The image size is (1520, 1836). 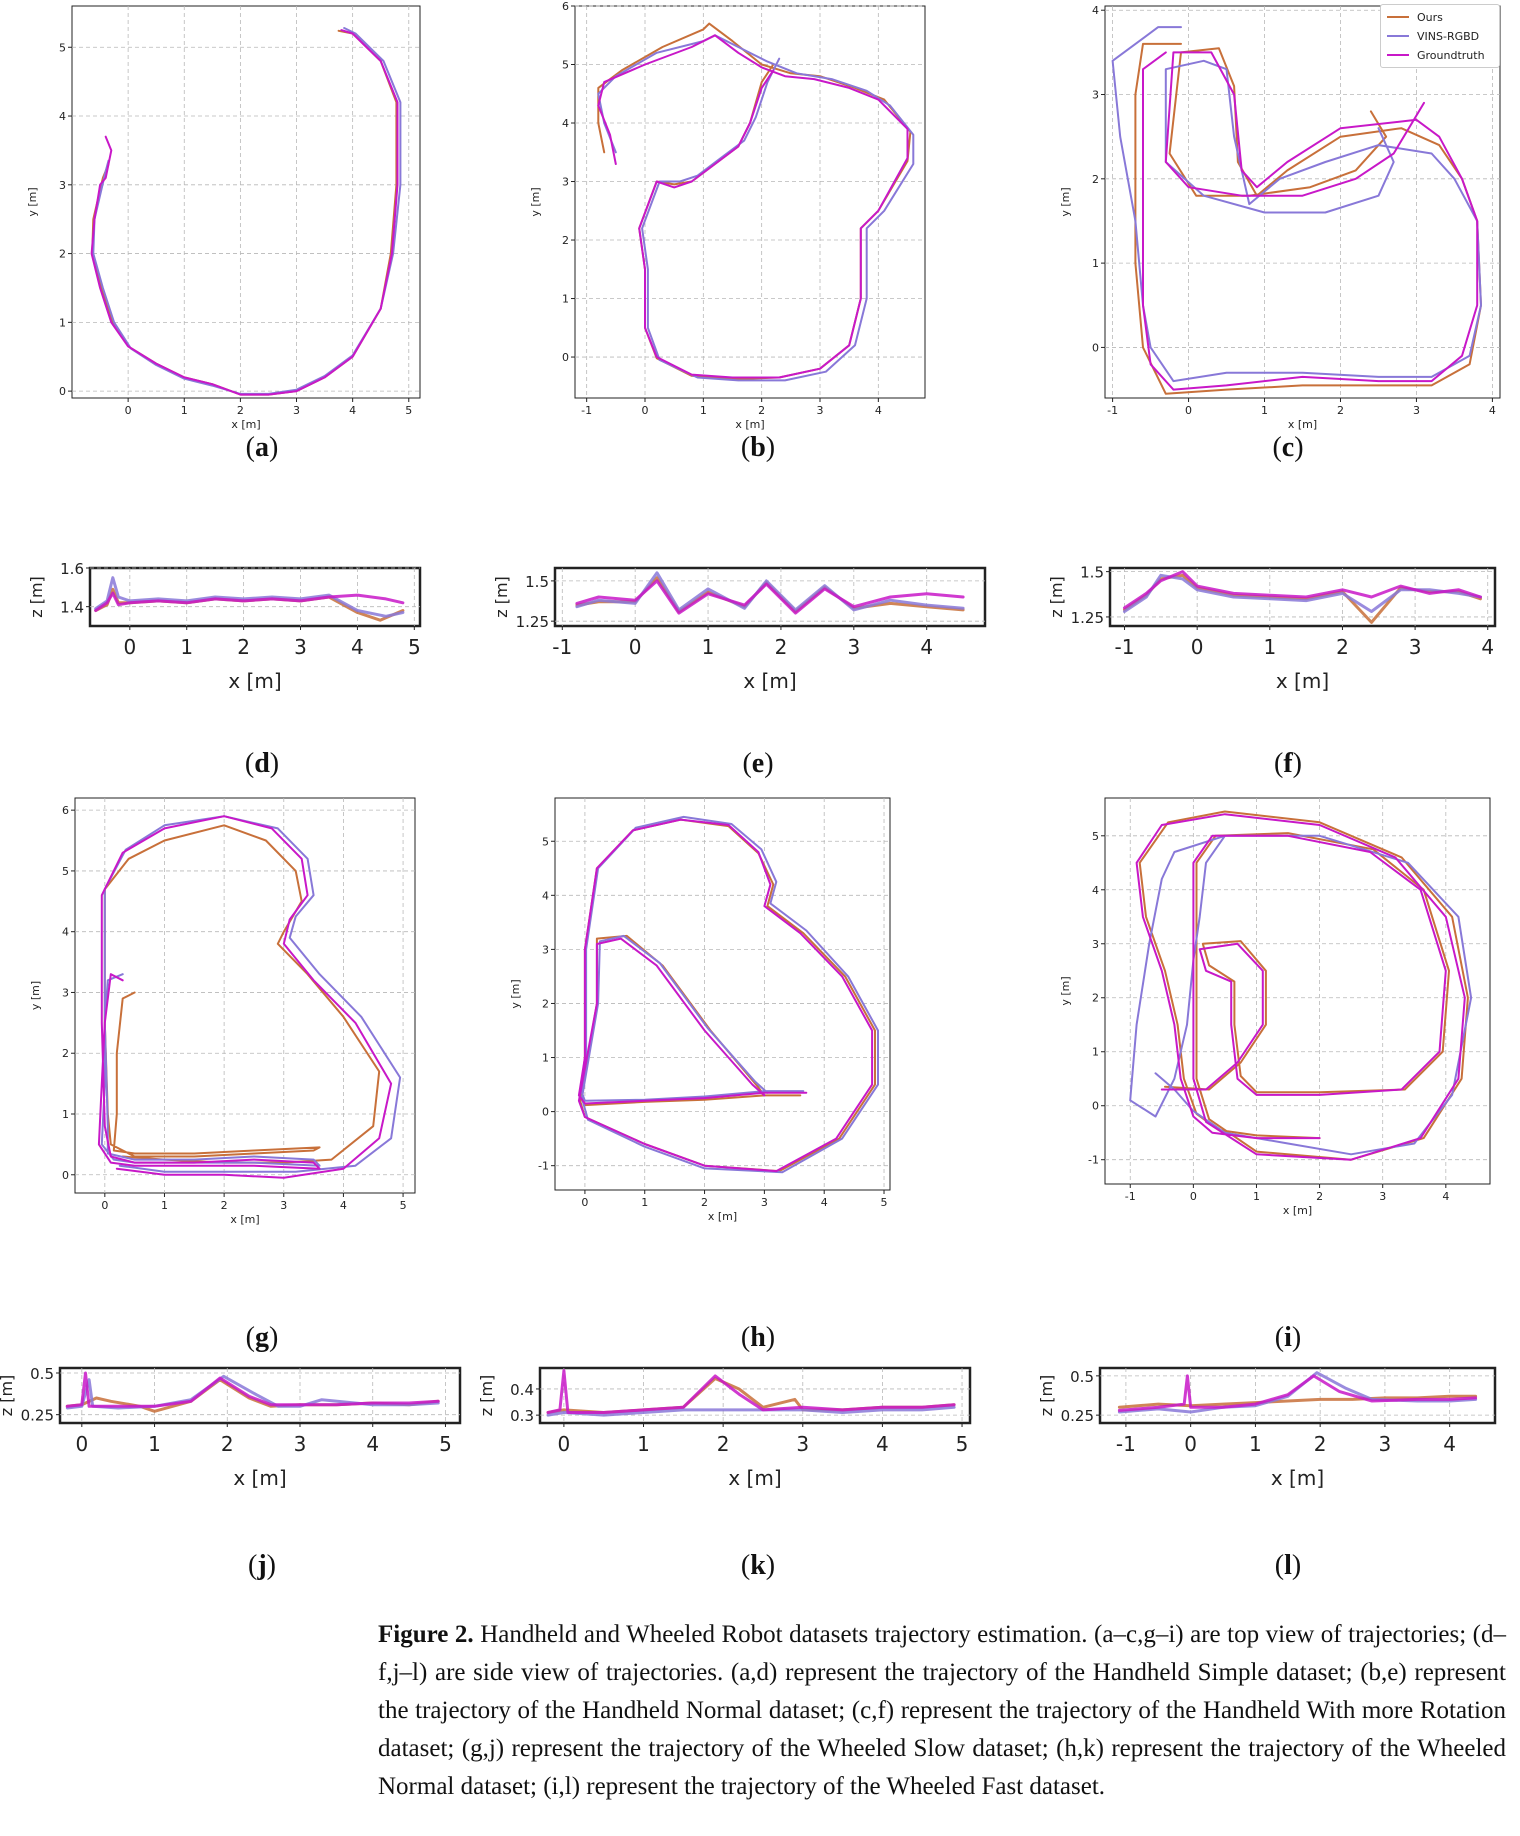 I want to click on y-tick-label: 1.6, so click(x=72, y=569).